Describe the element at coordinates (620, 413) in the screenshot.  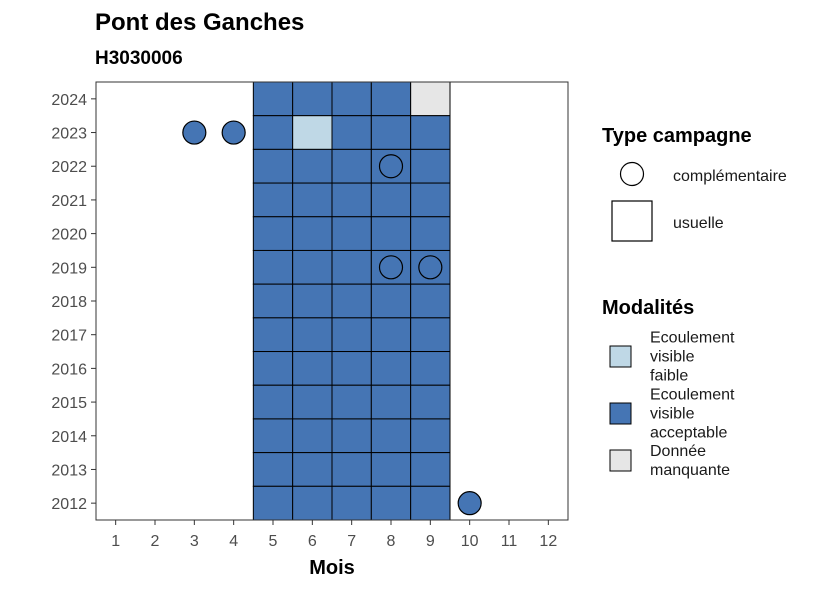
I see `legend-key-acceptable` at that location.